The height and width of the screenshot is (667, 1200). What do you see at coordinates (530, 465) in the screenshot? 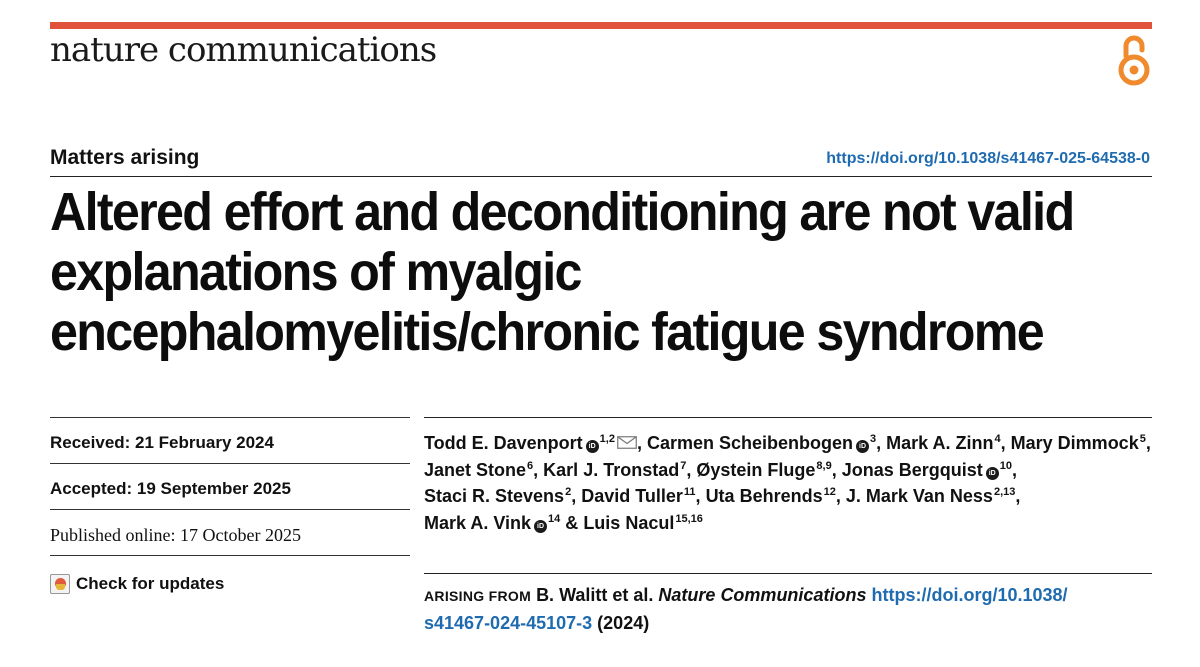
I see `author-affiliation: 6` at bounding box center [530, 465].